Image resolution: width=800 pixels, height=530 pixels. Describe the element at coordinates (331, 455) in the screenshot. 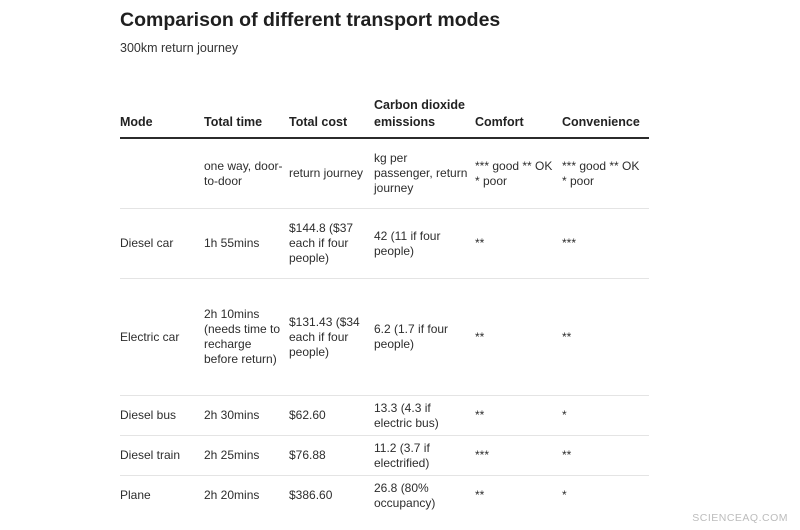

I see `table-cell: $76.88` at that location.